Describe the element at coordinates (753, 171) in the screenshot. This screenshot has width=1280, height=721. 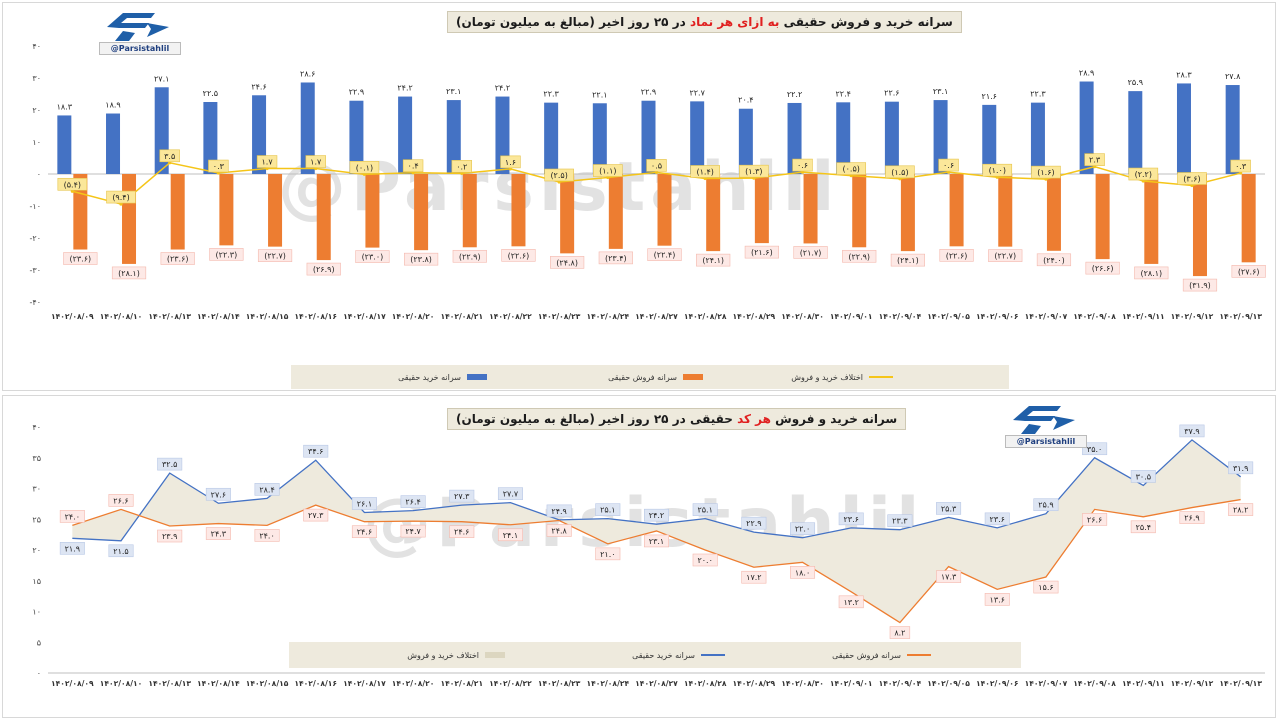
I see `diff-data-label: (۱.۳)` at that location.